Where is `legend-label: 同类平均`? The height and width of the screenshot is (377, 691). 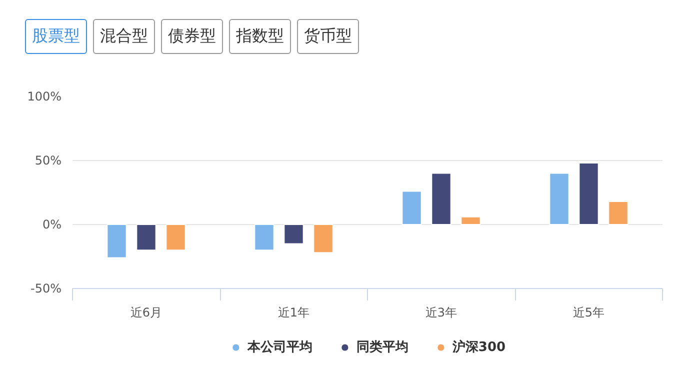
legend-label: 同类平均 is located at coordinates (382, 347).